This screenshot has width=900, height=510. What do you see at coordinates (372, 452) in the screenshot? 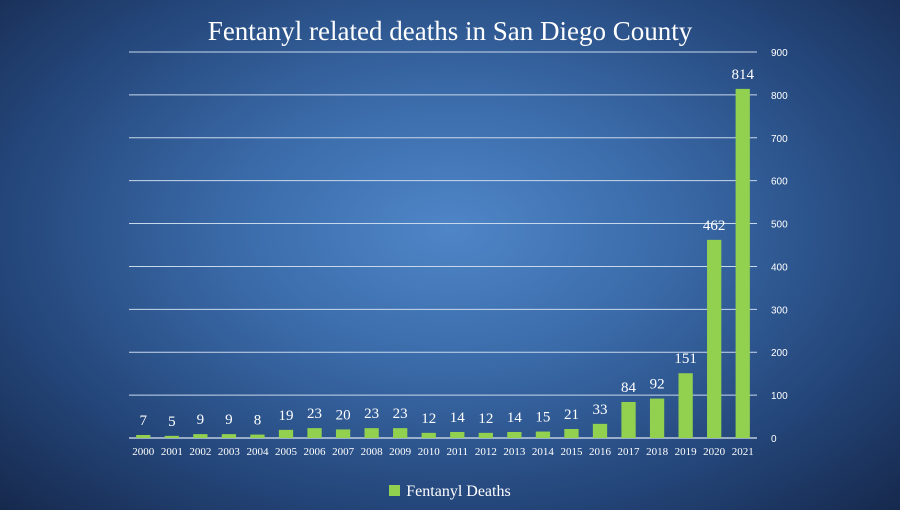
I see `x-tick-label: 2008` at bounding box center [372, 452].